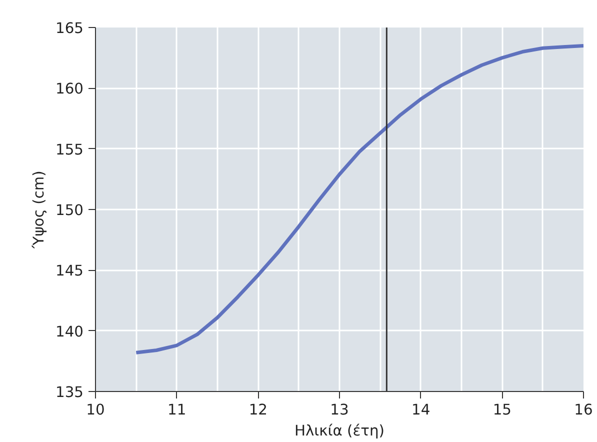  I want to click on y-tick-label: 155, so click(70, 149).